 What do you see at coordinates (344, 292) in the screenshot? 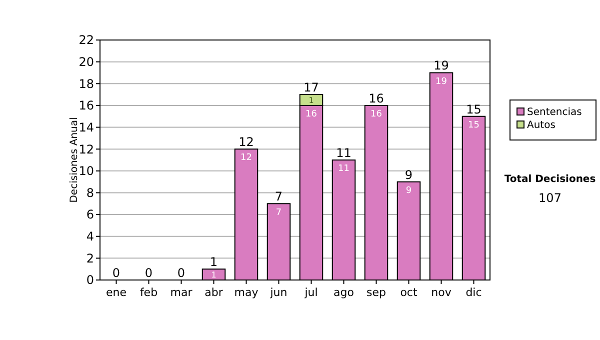
I see `x-tick-label: ago` at bounding box center [344, 292].